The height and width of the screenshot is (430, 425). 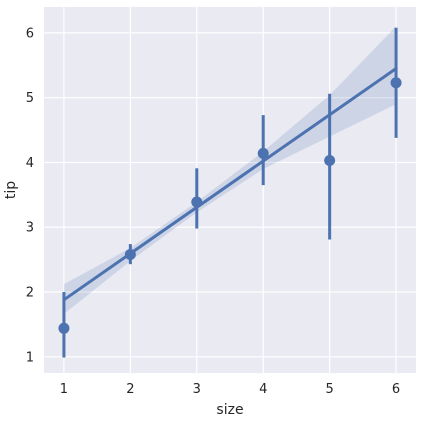 What do you see at coordinates (30, 33) in the screenshot?
I see `y-tick-label: 6` at bounding box center [30, 33].